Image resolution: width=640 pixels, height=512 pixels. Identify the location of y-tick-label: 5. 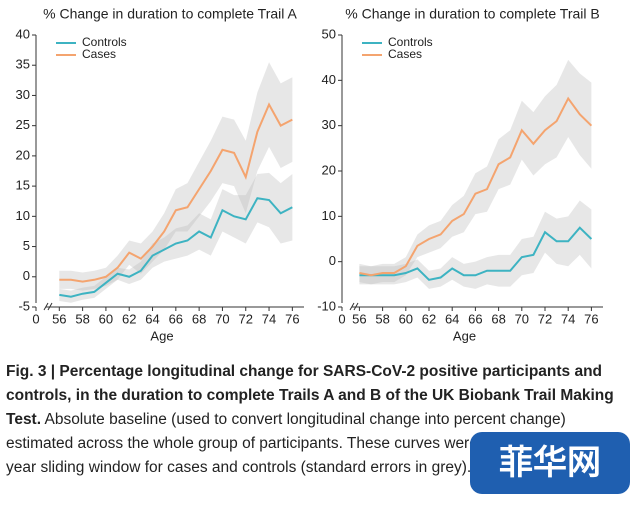
(26, 245).